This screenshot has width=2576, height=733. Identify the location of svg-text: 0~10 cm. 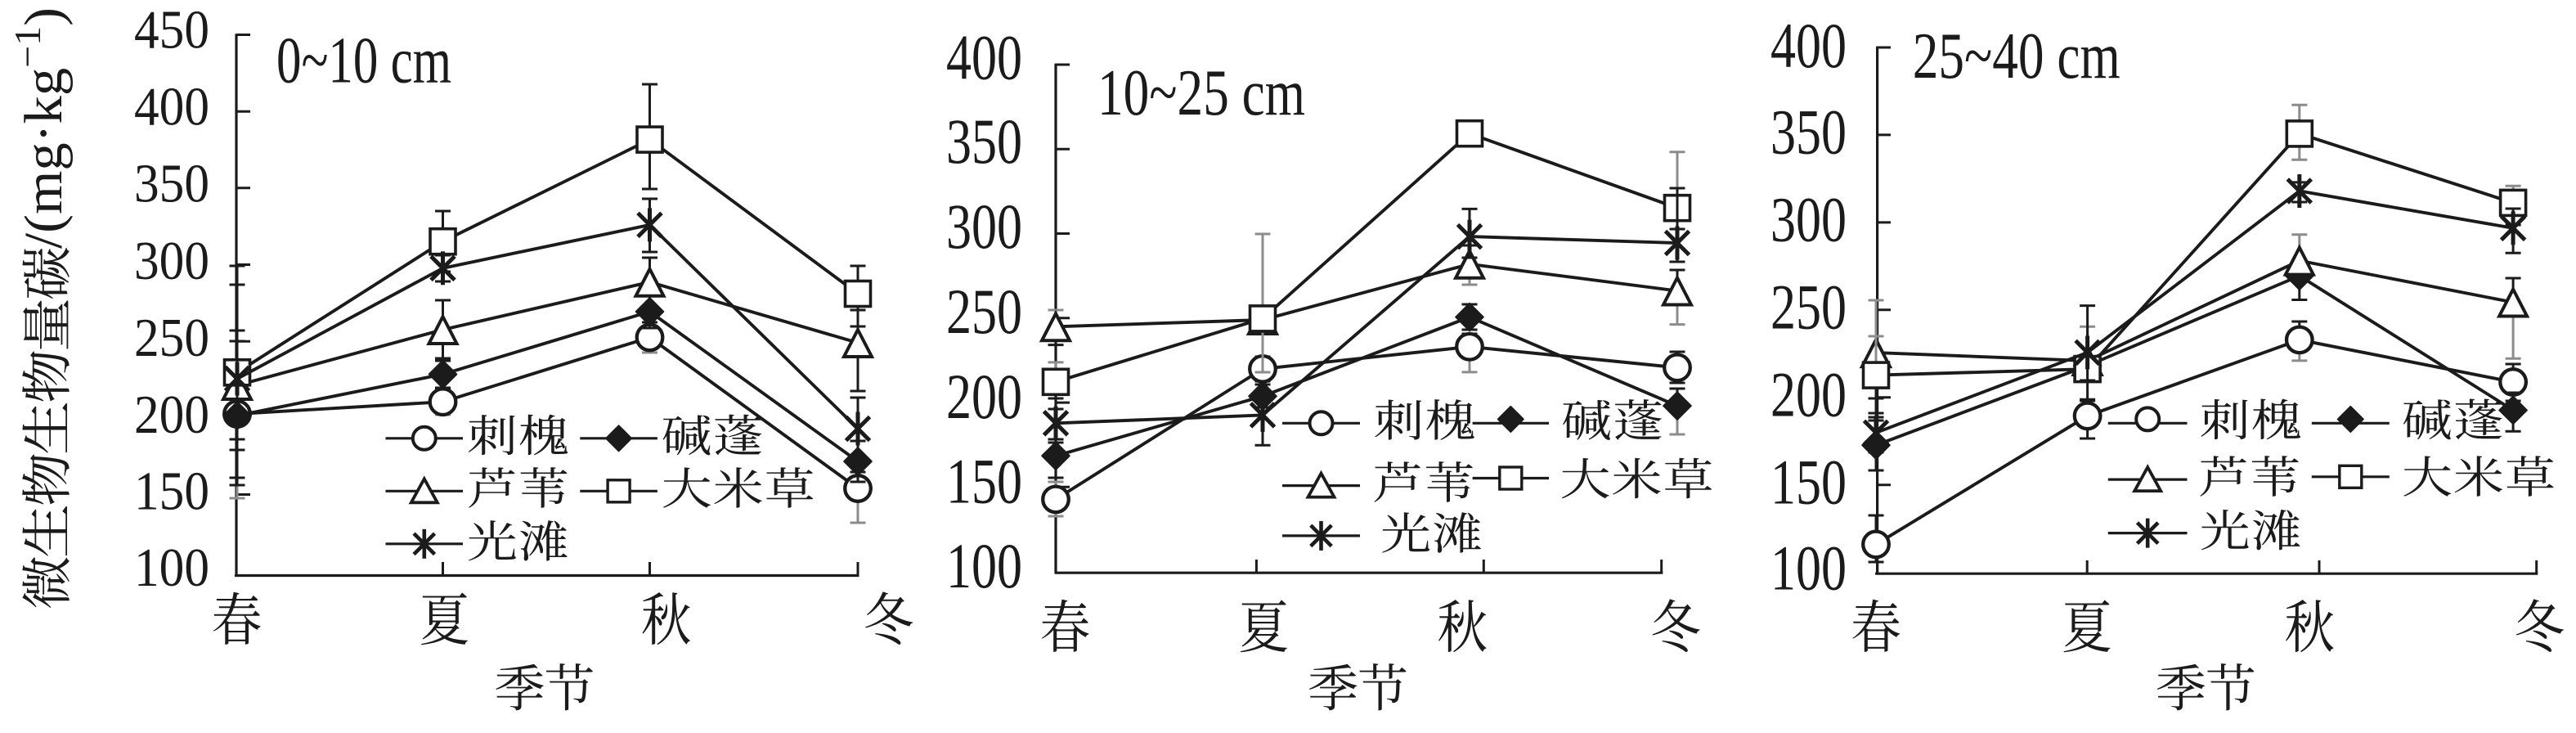
(363, 61).